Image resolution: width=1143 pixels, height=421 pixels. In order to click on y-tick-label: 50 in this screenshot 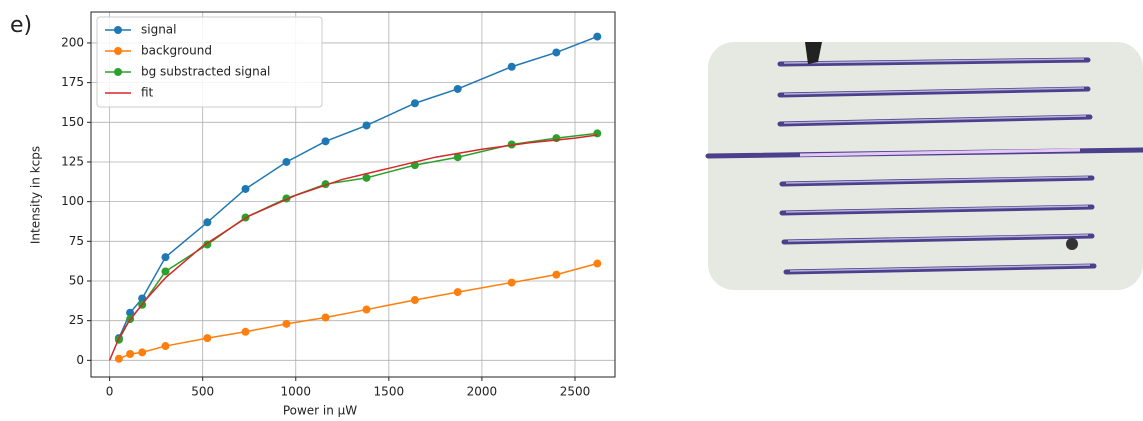, I will do `click(76, 280)`.